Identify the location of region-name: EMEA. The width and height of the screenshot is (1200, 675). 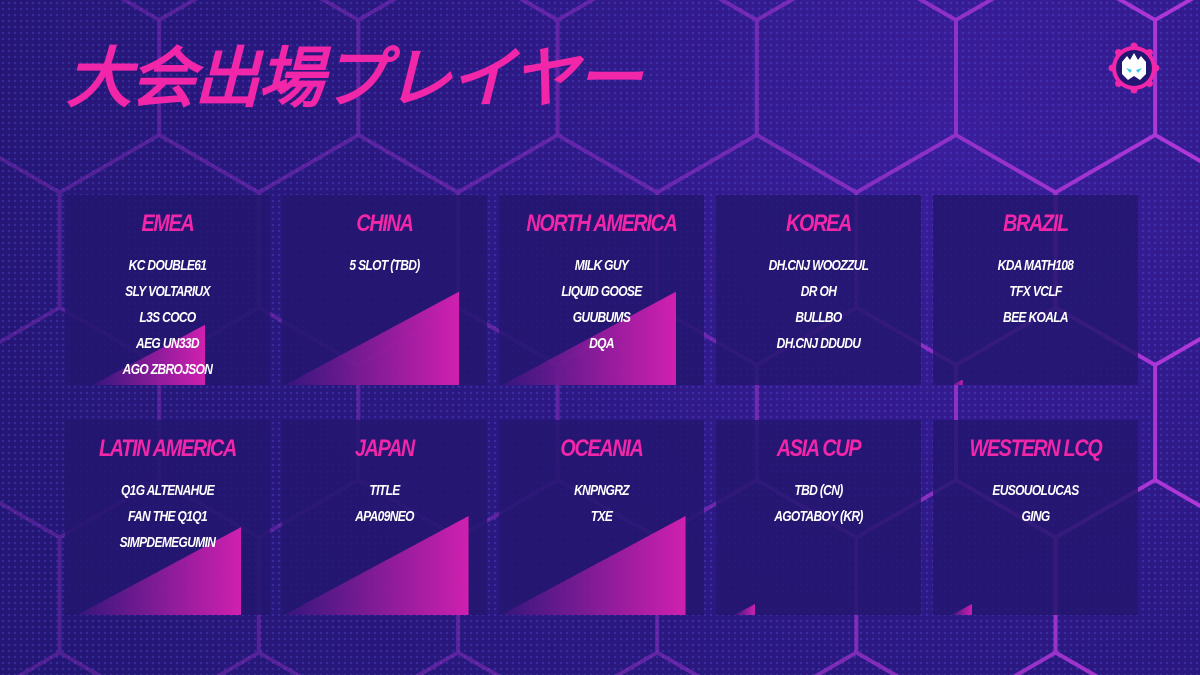
(168, 223).